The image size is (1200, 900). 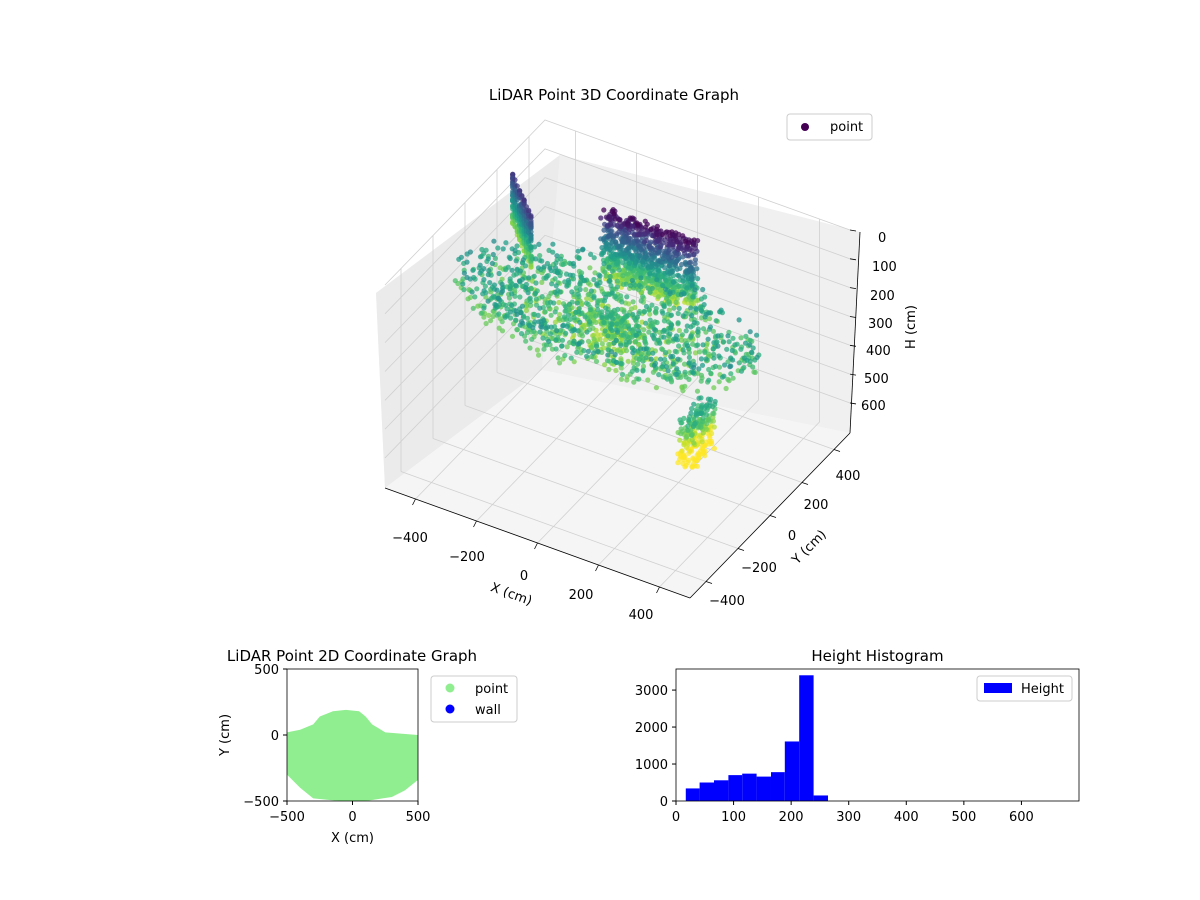 I want to click on legend-2d-marker-wall, so click(x=450, y=709).